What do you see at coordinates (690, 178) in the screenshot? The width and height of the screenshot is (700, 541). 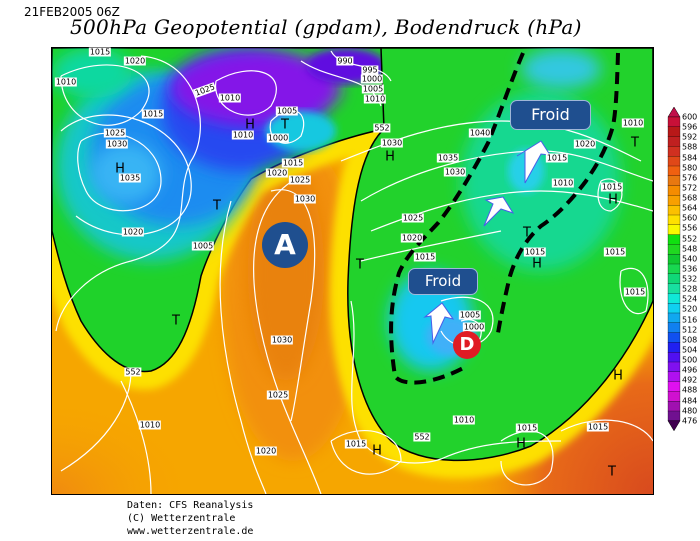 I see `colorbar-tick-label: 576` at bounding box center [690, 178].